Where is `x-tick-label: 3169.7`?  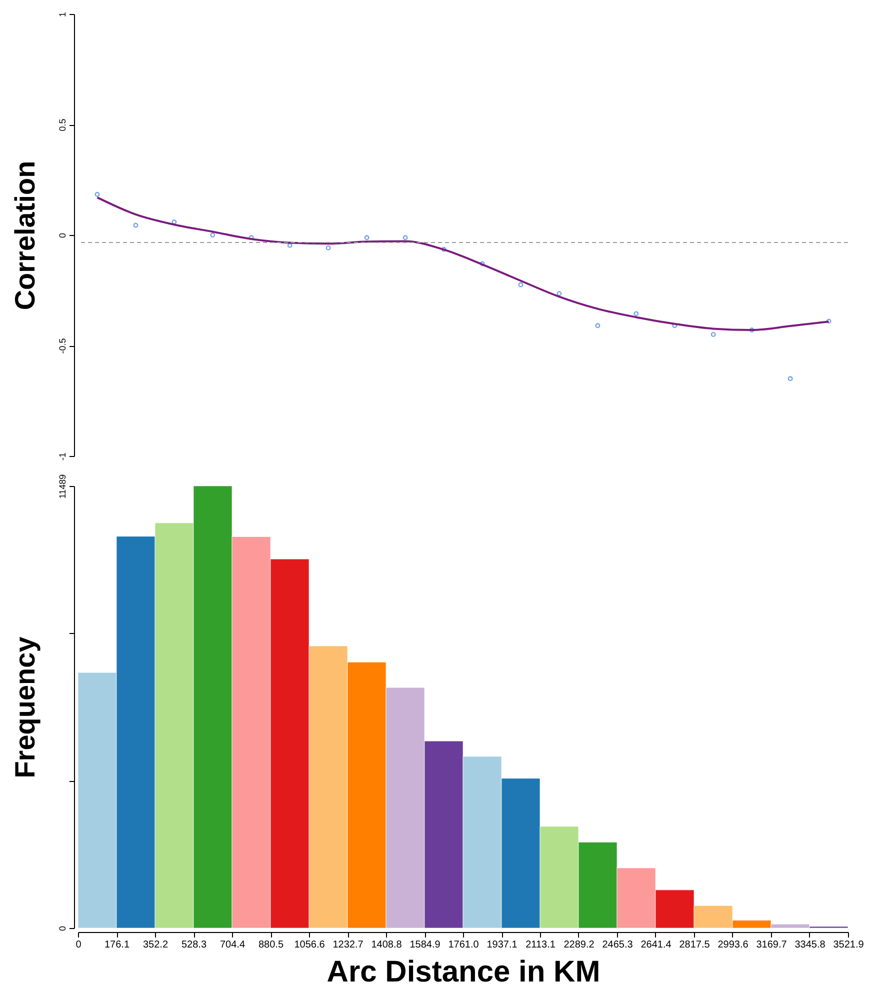
x-tick-label: 3169.7 is located at coordinates (772, 945).